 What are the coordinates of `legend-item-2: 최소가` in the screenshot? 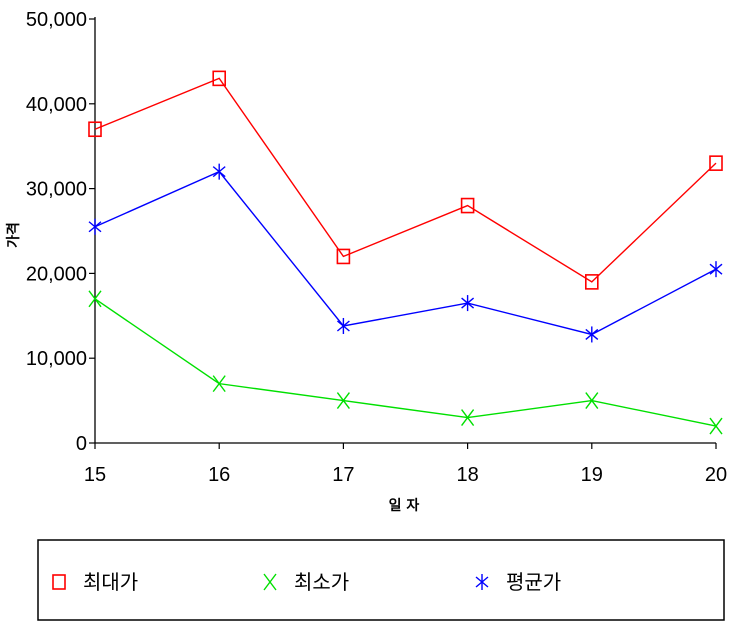 It's located at (306, 582).